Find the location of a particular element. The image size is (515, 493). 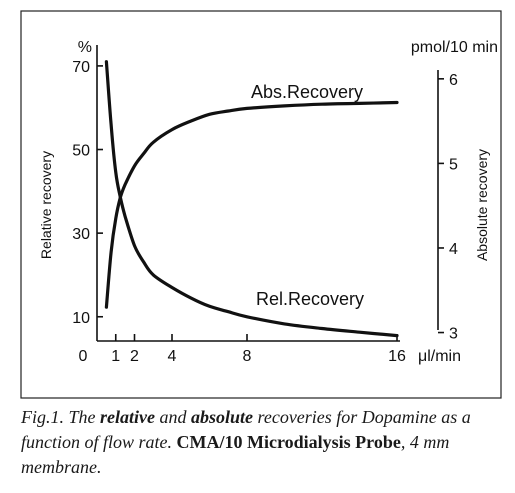

caption-bold-absolute: absolute is located at coordinates (221, 417).